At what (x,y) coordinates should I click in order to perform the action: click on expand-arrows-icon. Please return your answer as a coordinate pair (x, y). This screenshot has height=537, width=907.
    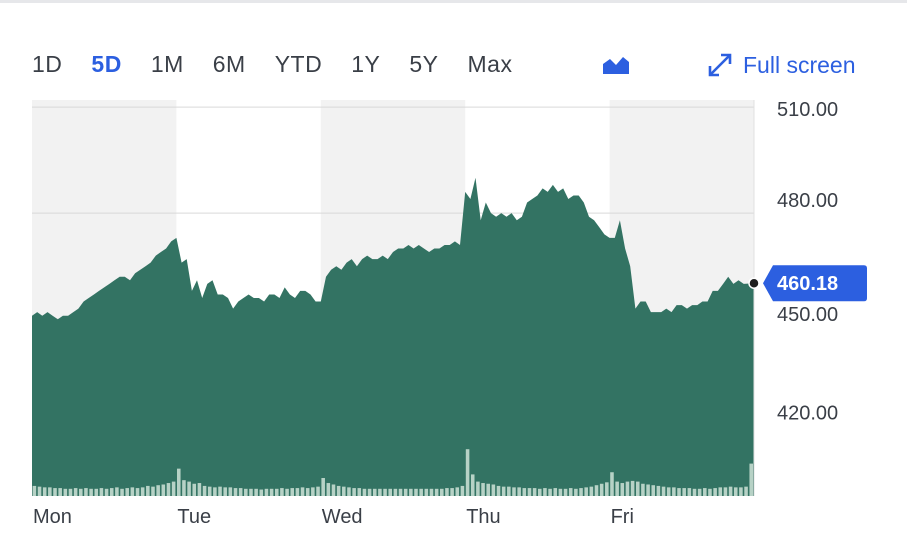
    Looking at the image, I should click on (720, 65).